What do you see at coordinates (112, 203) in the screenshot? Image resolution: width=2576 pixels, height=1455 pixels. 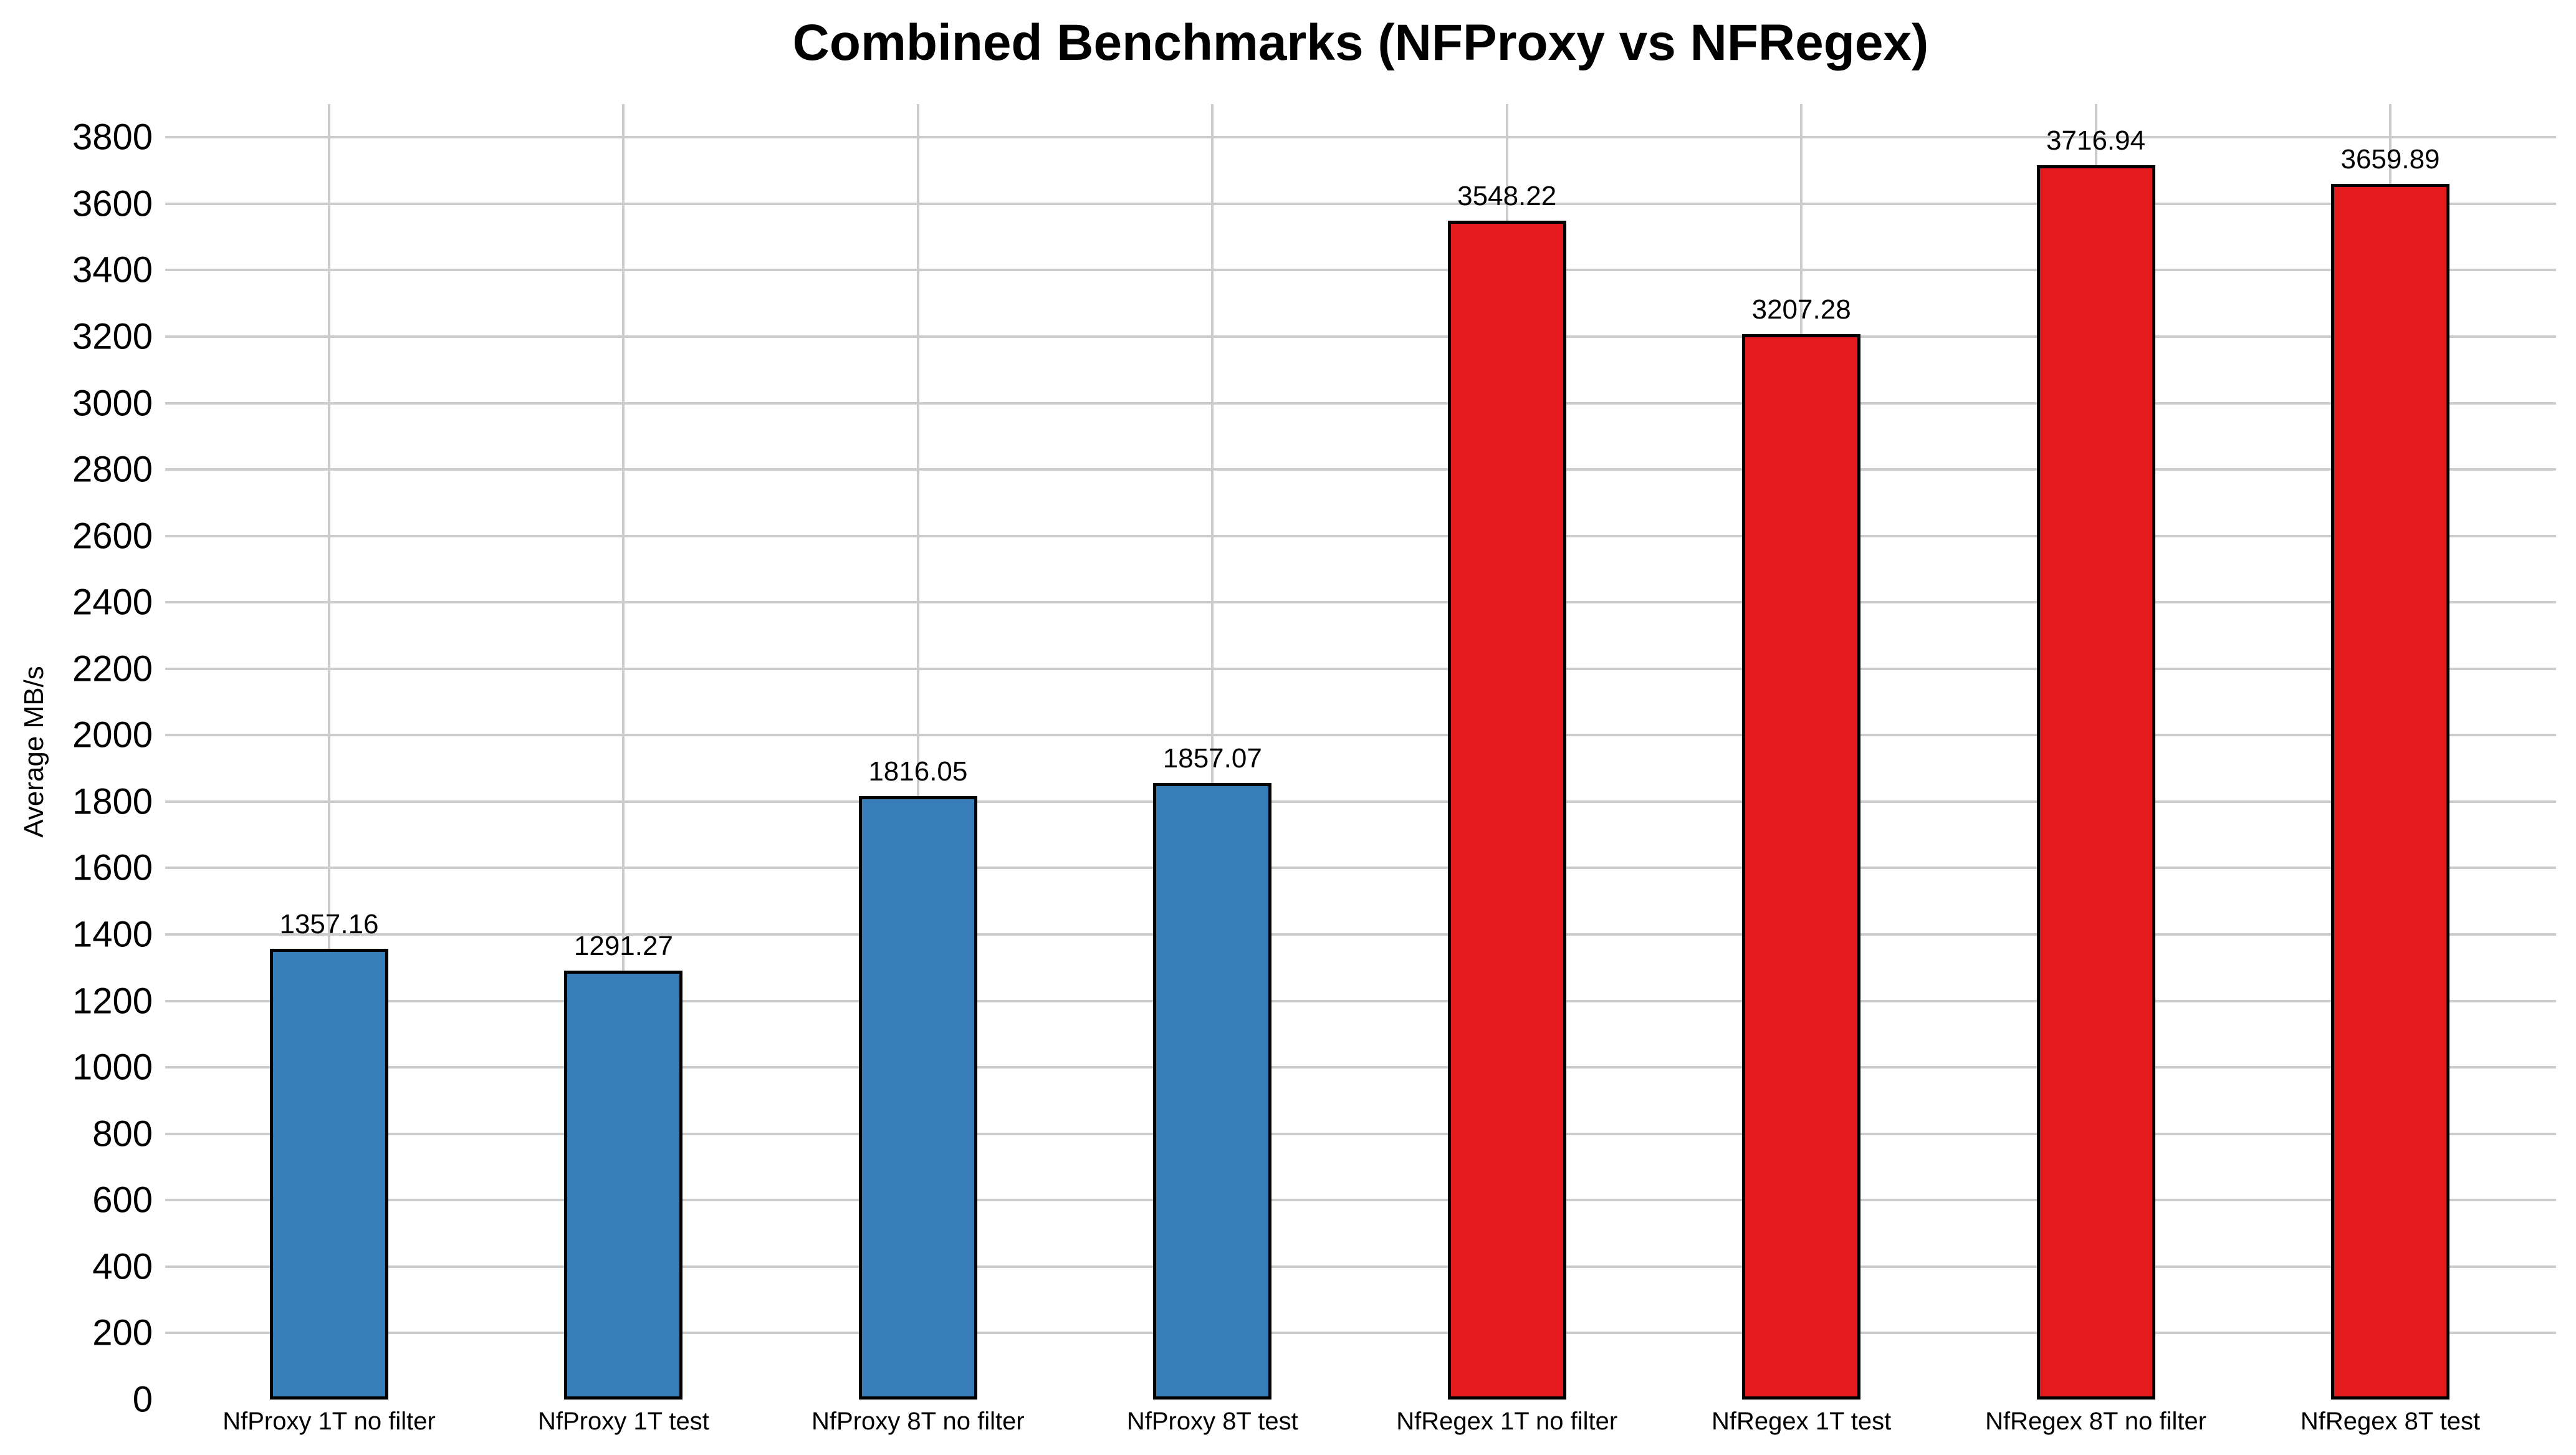 I see `y-tick-label: 3600` at bounding box center [112, 203].